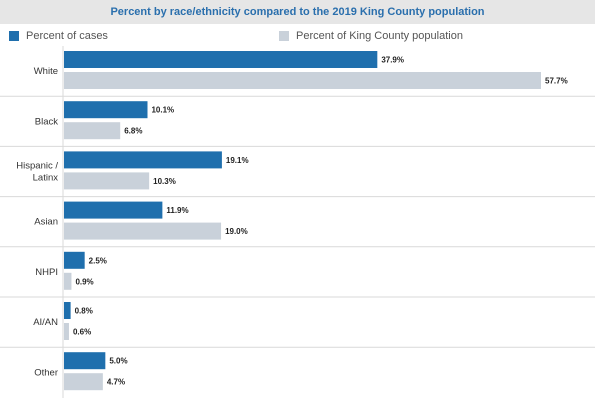 Image resolution: width=595 pixels, height=398 pixels. I want to click on category-label: Hispanic / Latinx, so click(37, 172).